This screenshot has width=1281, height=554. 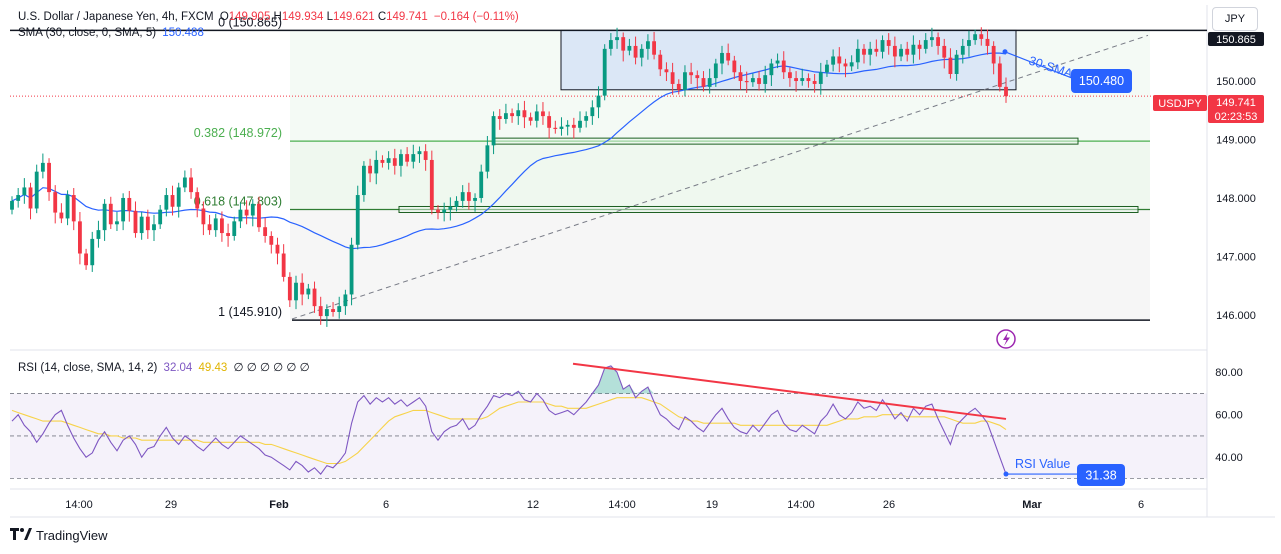 What do you see at coordinates (72, 535) in the screenshot?
I see `footer-brand: TradingView` at bounding box center [72, 535].